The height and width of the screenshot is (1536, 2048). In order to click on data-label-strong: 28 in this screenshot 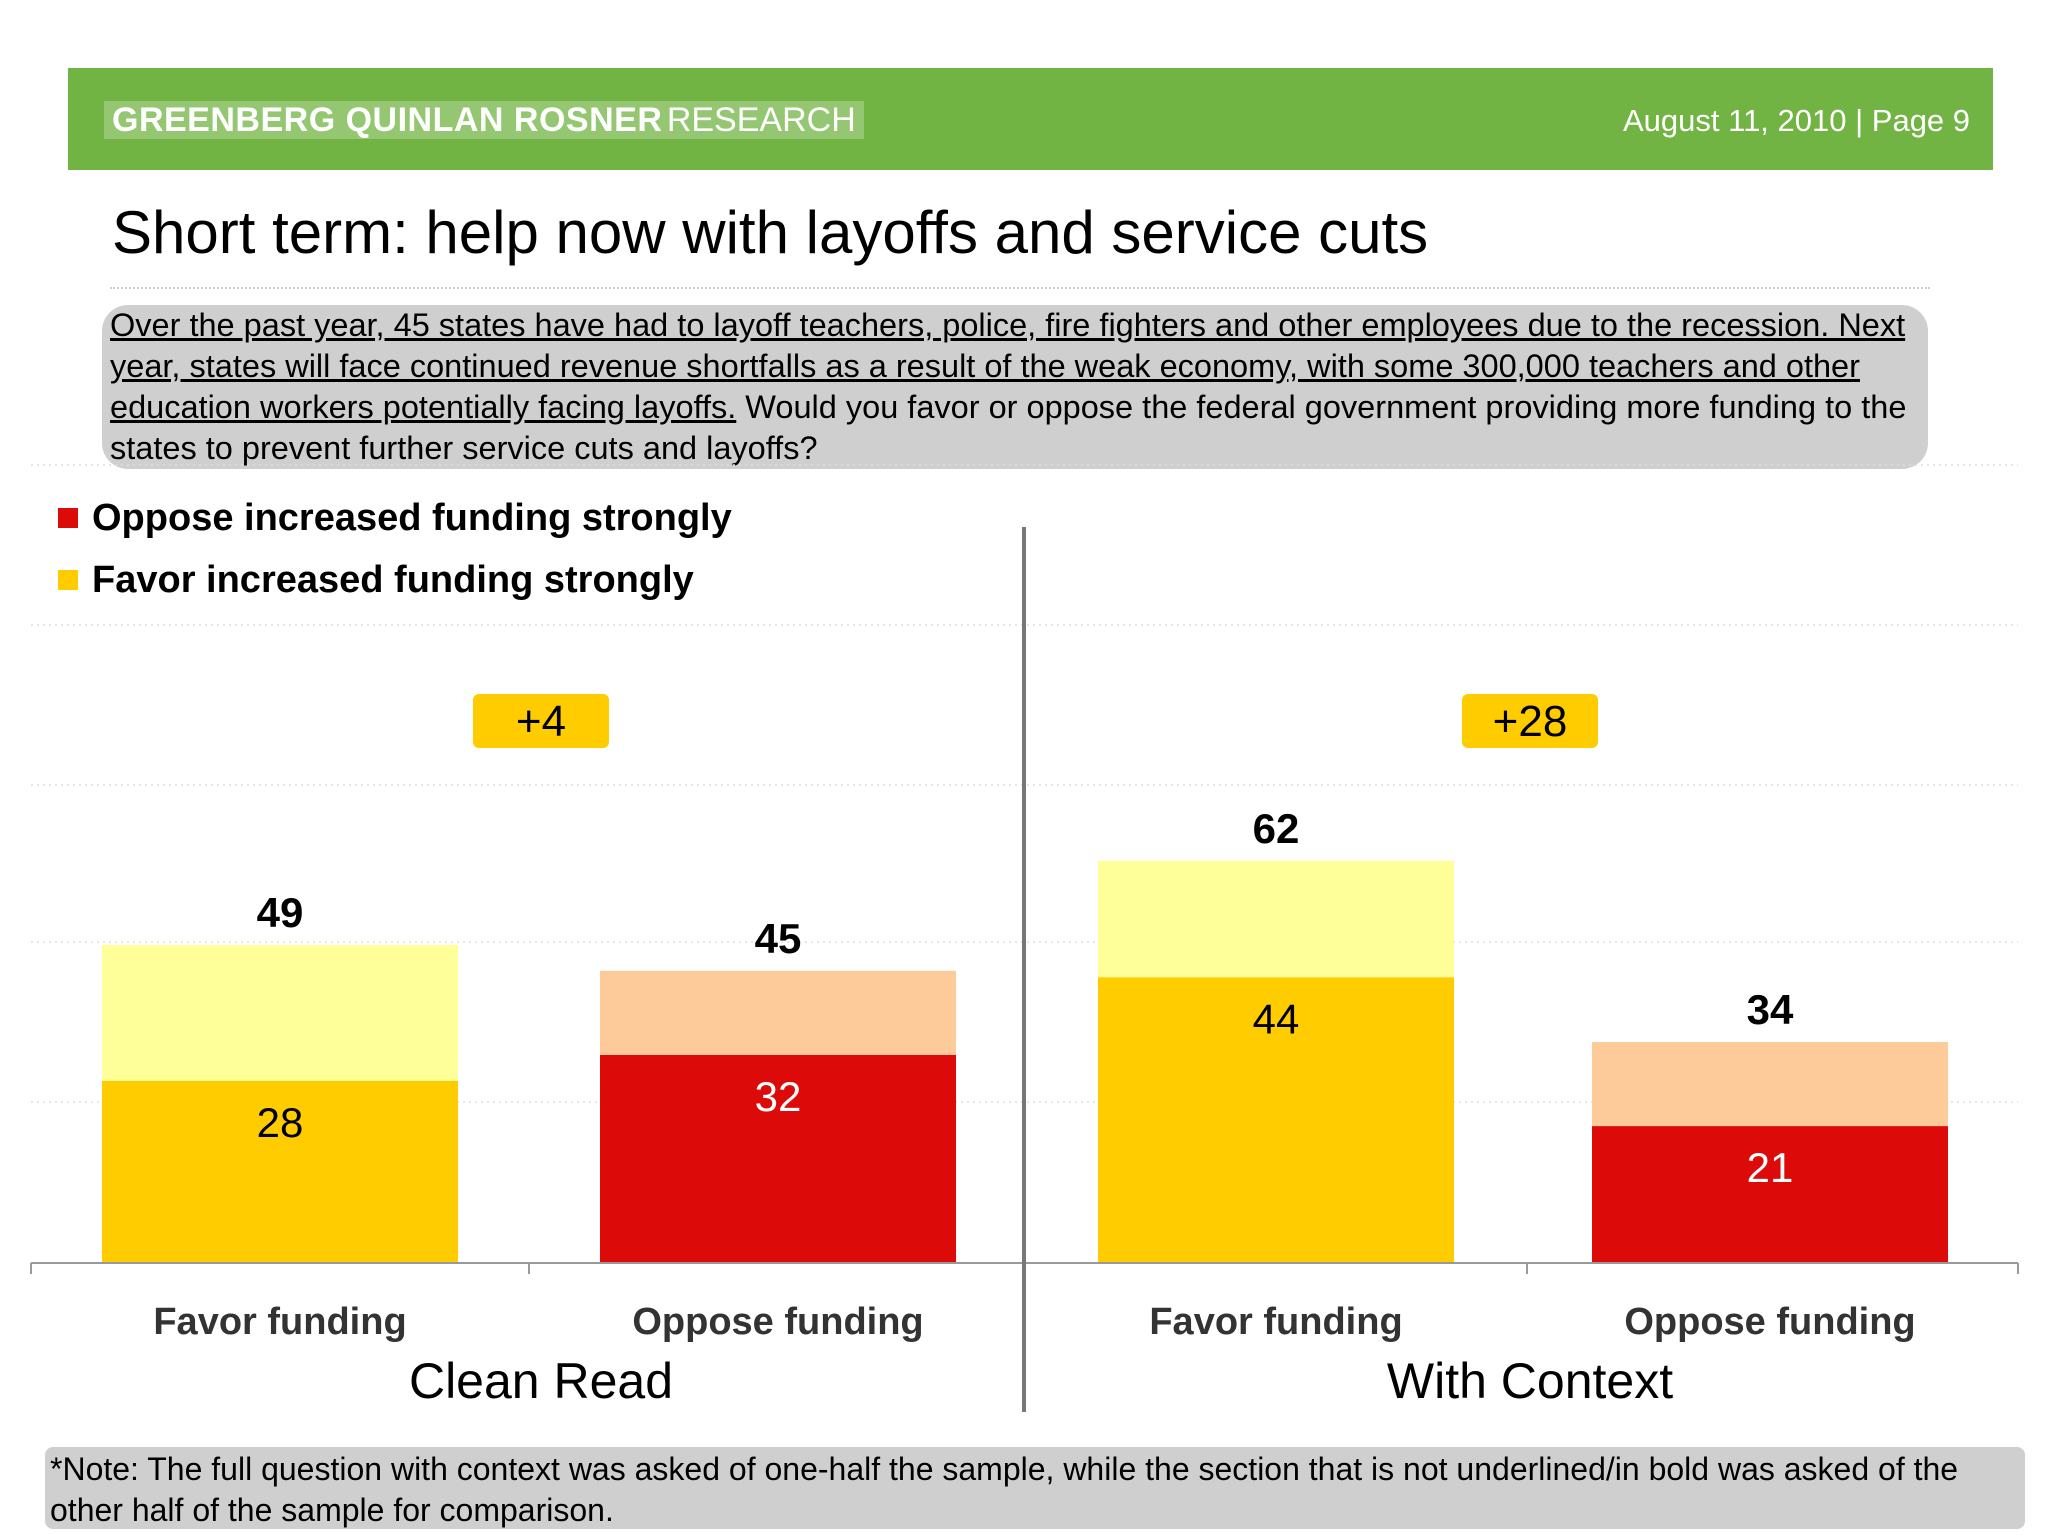, I will do `click(280, 1122)`.